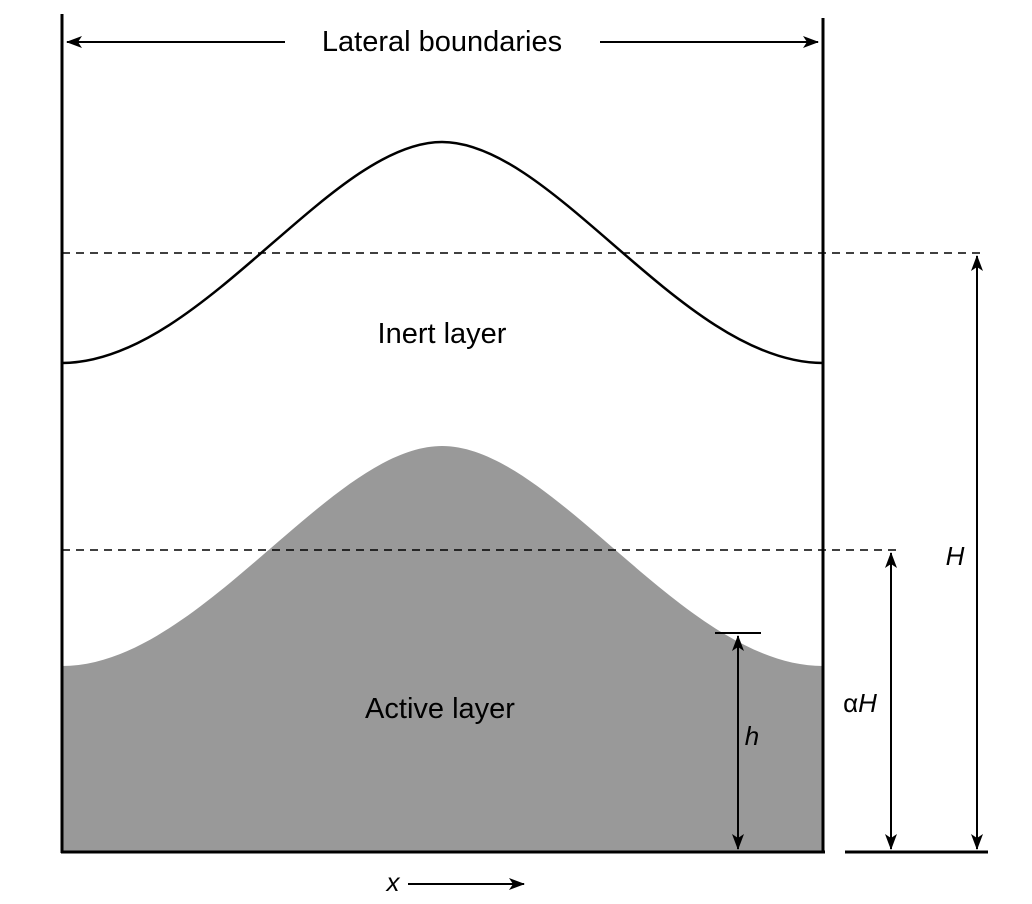  I want to click on lateral-boundaries-label: Lateral boundaries, so click(442, 42).